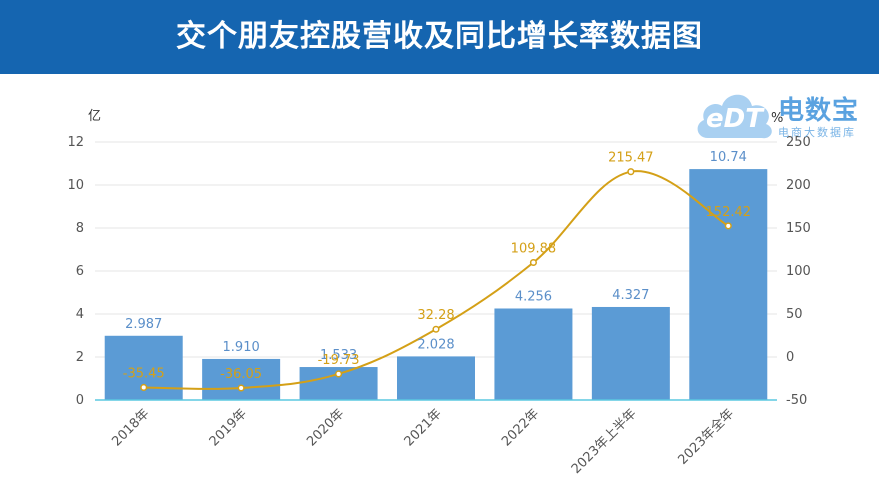 The width and height of the screenshot is (879, 483). I want to click on logo-tagline: 电商大数据库, so click(817, 132).